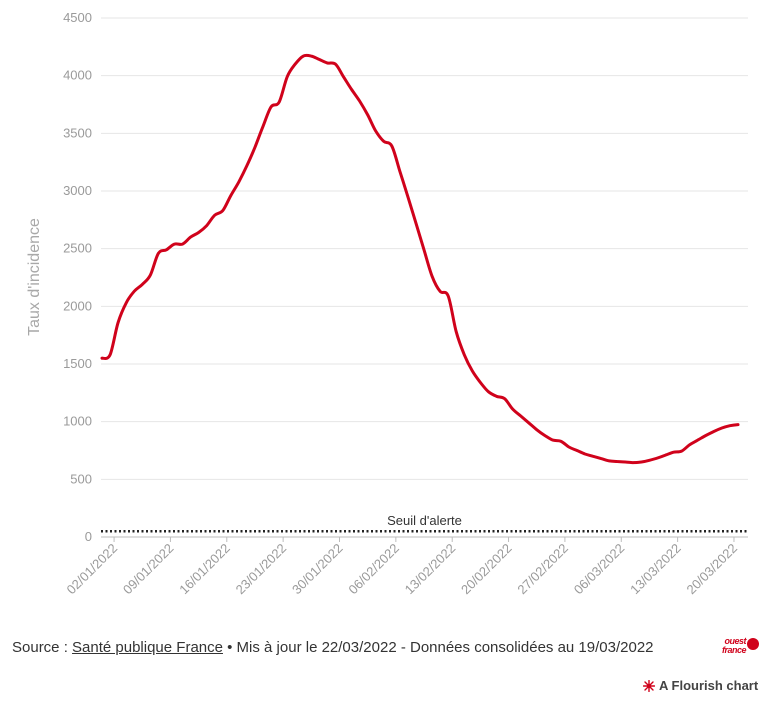  I want to click on y-tick-label: 1000, so click(77, 421).